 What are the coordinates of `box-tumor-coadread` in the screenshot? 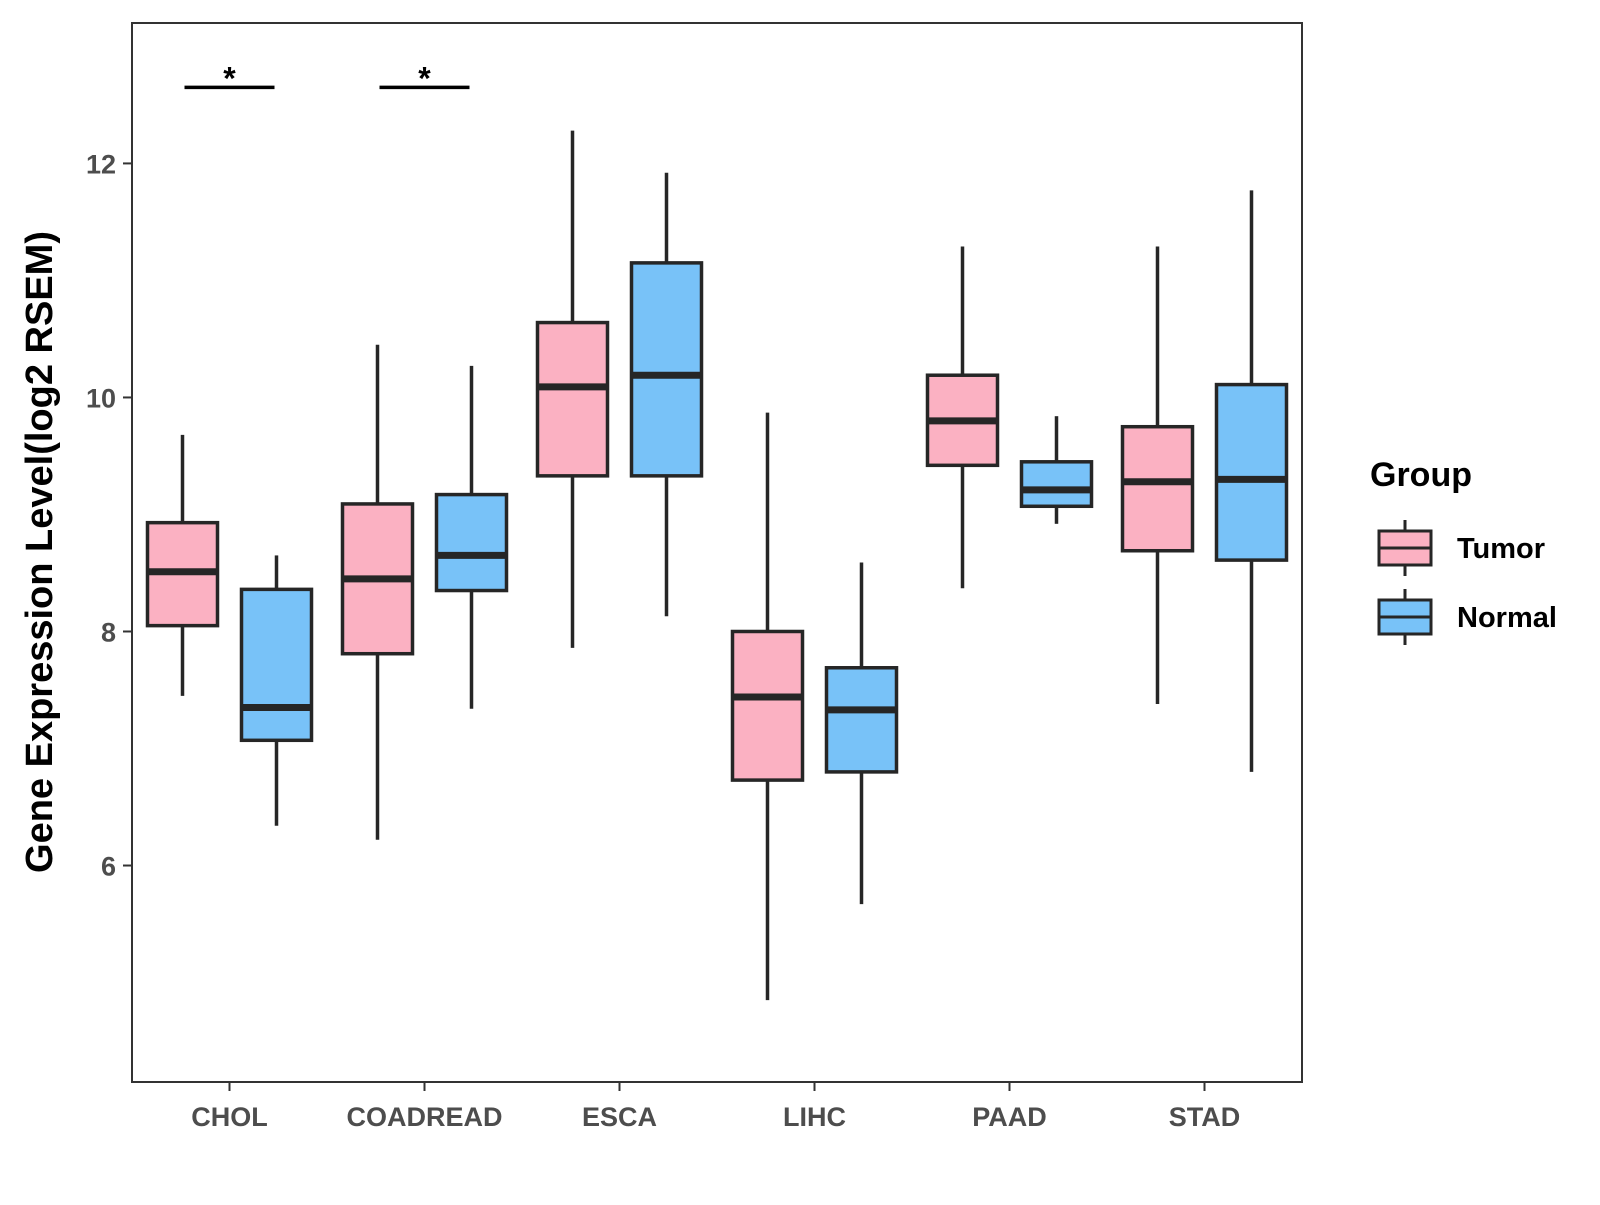 It's located at (377, 592).